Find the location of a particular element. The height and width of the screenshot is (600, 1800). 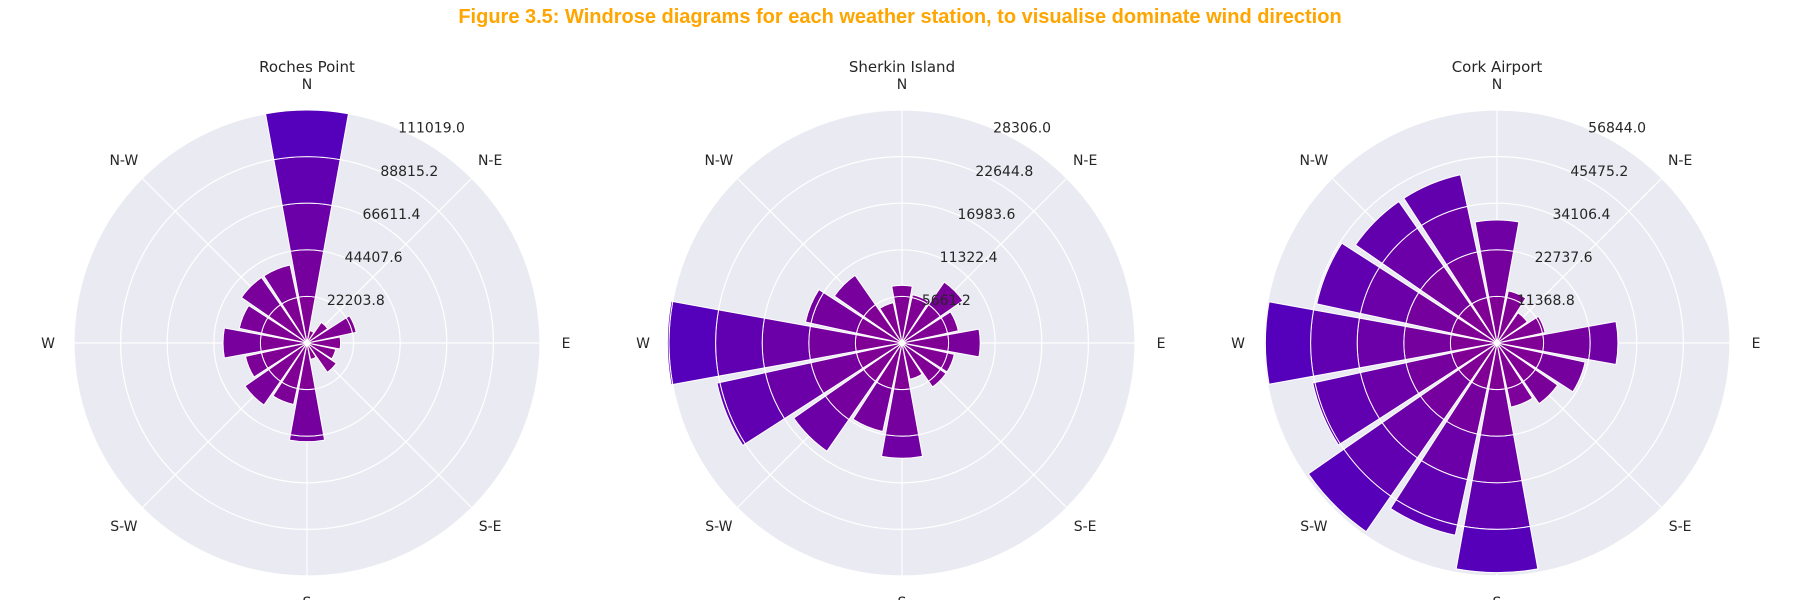

windrose-bar-22.5 is located at coordinates (1511, 317).